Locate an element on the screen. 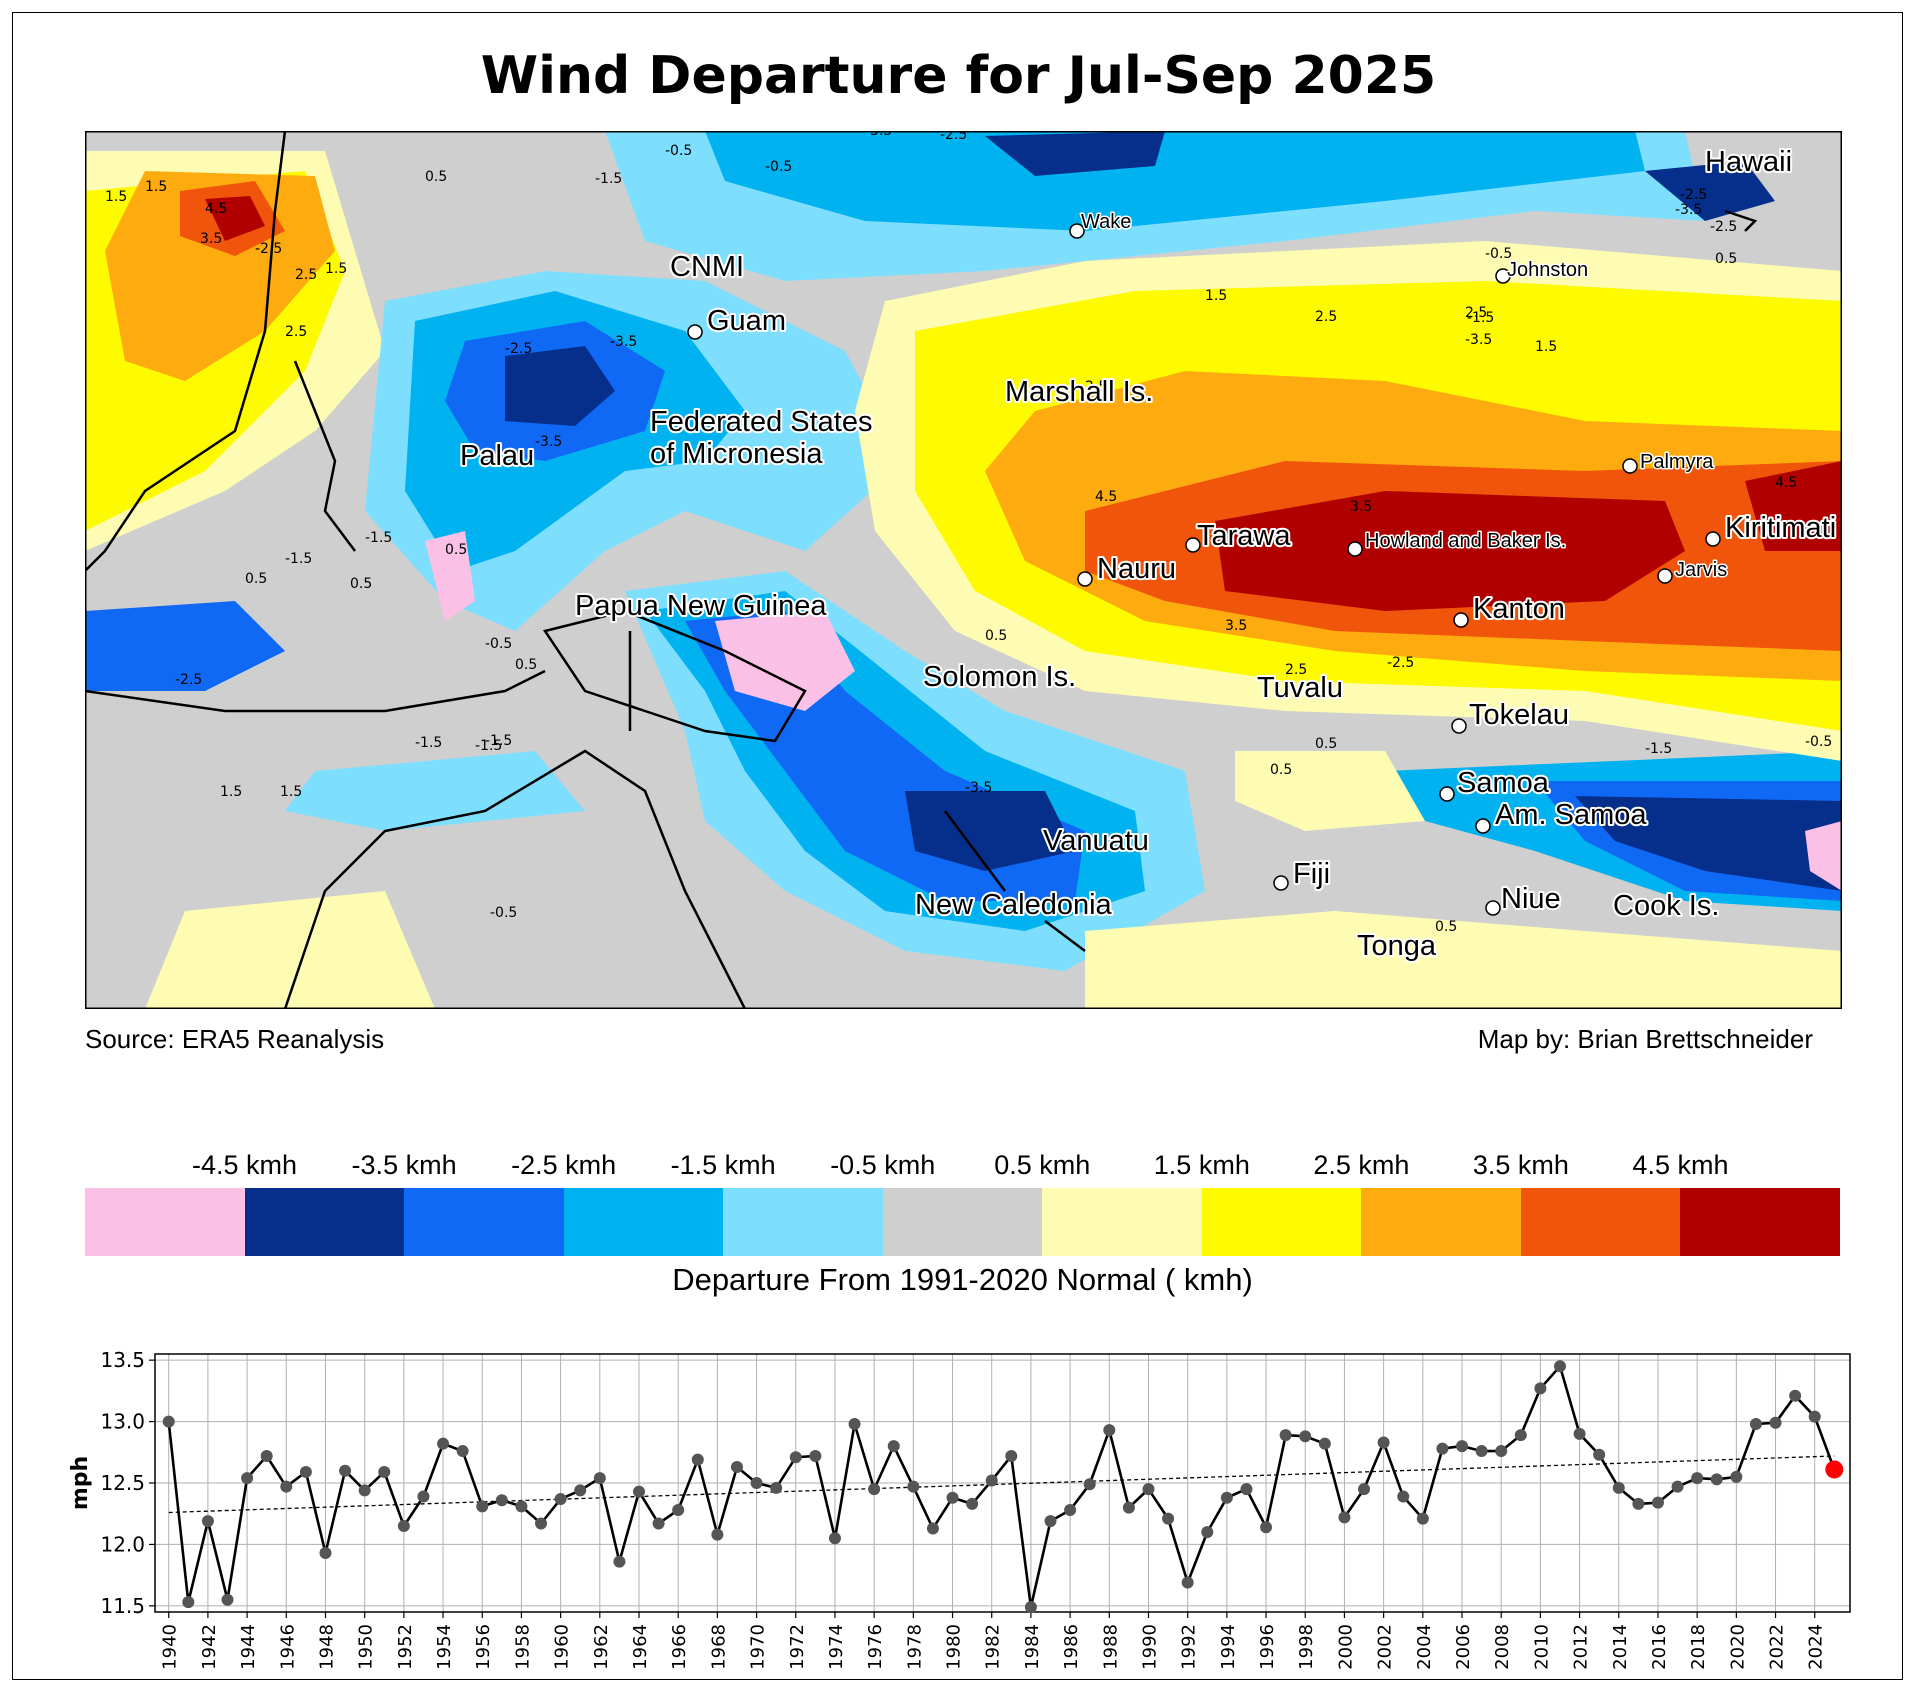 The image size is (1917, 1692). x-tick-label: 2004 is located at coordinates (1424, 1647).